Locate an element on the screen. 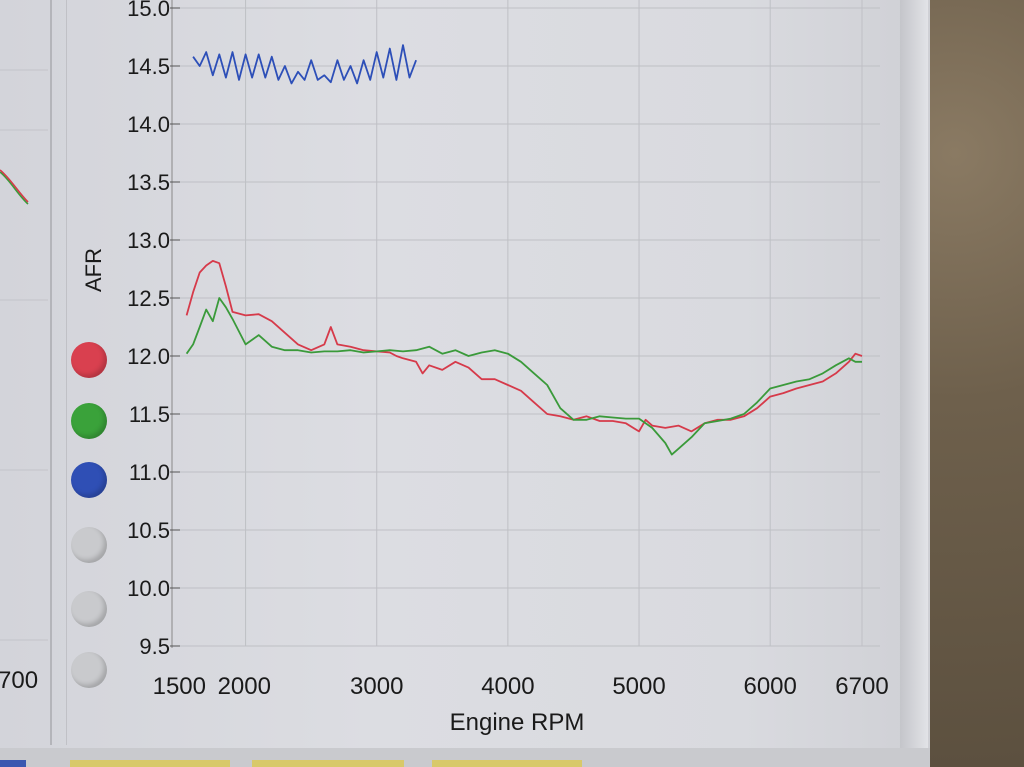 Image resolution: width=1024 pixels, height=767 pixels. y-tick-label: 14.5 is located at coordinates (148, 66).